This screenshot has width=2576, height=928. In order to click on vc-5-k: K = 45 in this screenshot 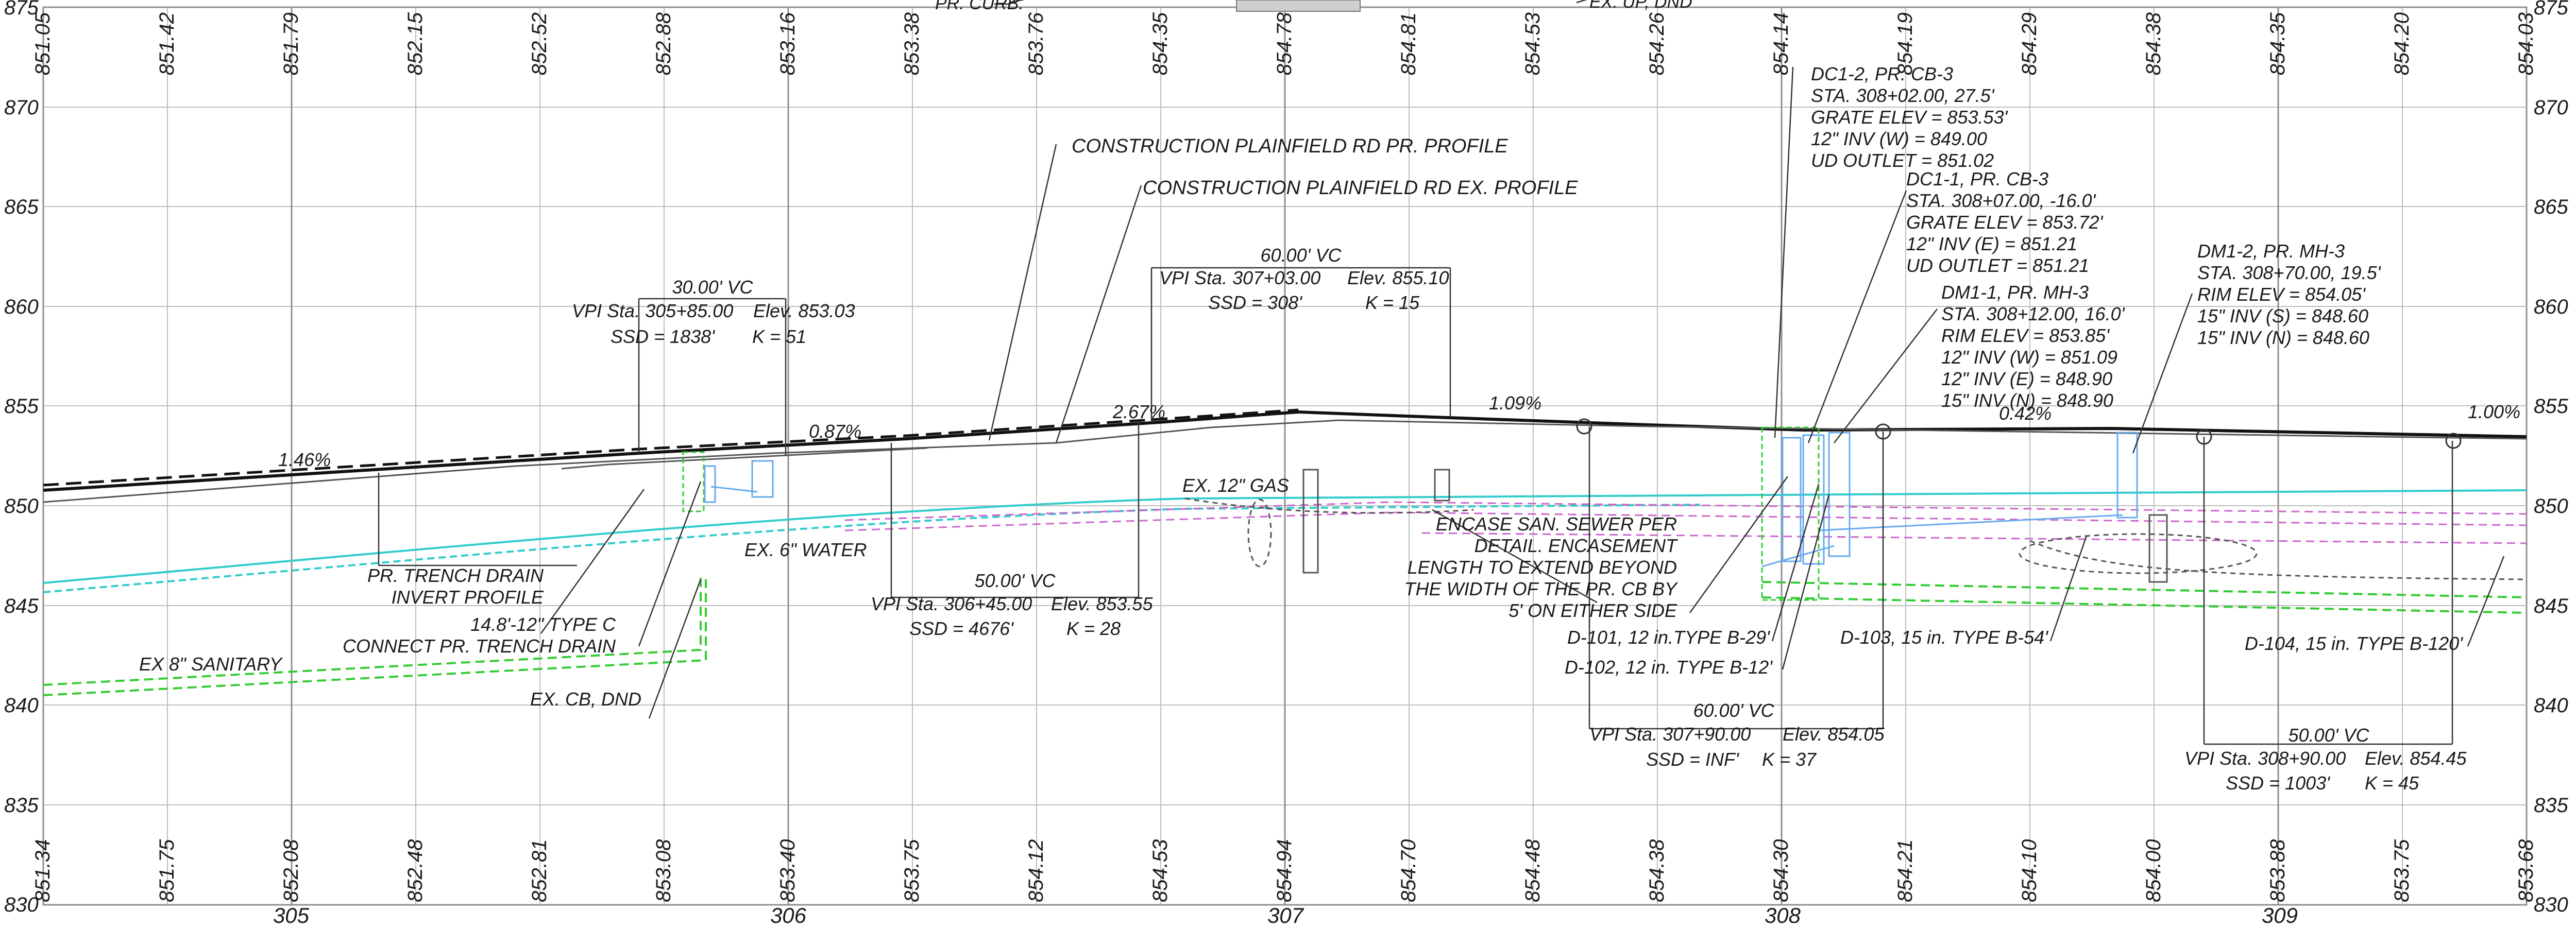, I will do `click(2392, 783)`.